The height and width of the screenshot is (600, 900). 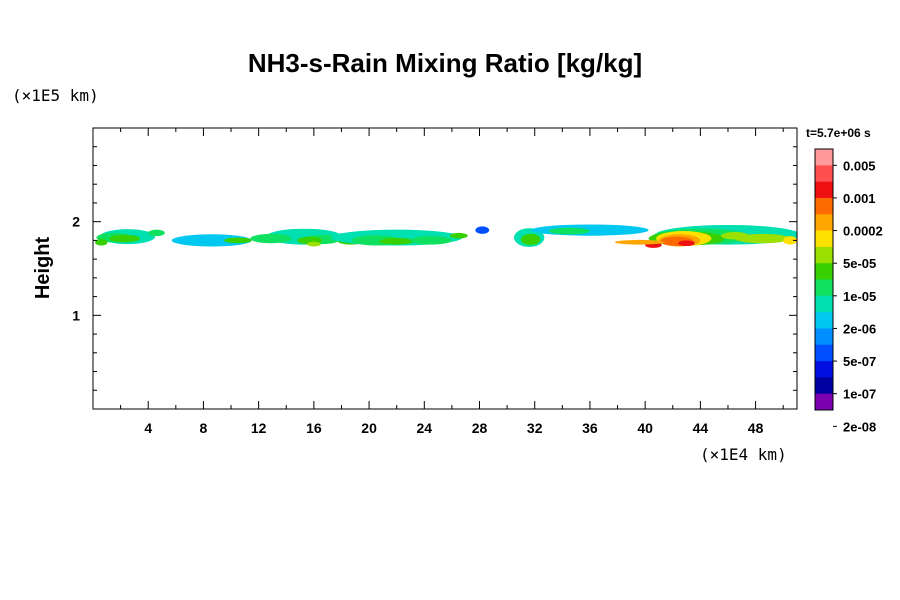 I want to click on x-tick-label: 24, so click(x=425, y=428).